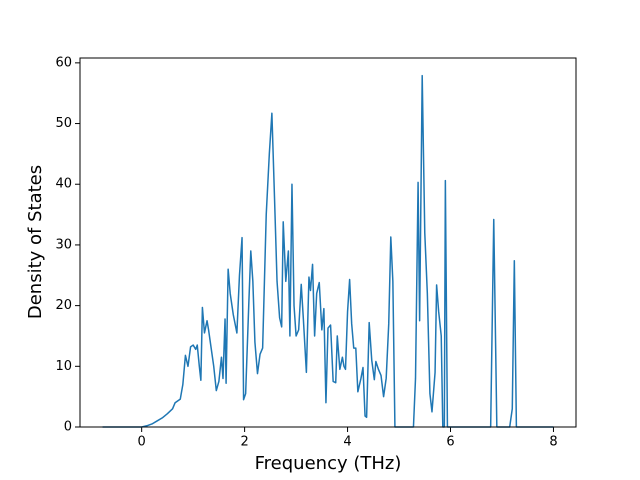 The width and height of the screenshot is (640, 480). Describe the element at coordinates (63, 366) in the screenshot. I see `y-tick-label: 10` at that location.